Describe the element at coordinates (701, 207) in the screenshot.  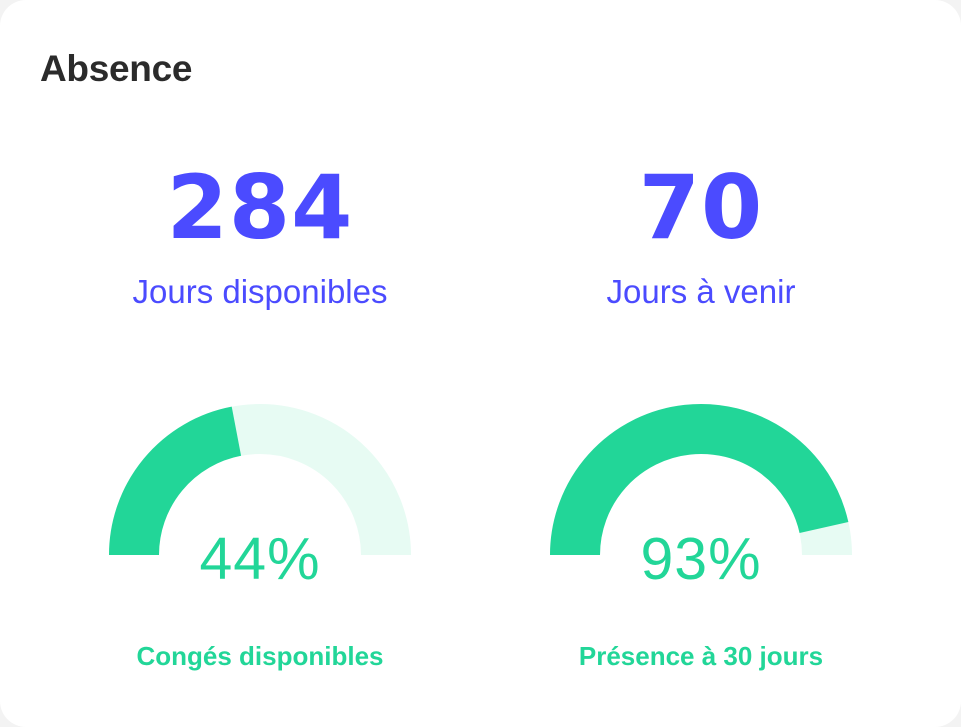
I see `upcoming-days-value: 70` at that location.